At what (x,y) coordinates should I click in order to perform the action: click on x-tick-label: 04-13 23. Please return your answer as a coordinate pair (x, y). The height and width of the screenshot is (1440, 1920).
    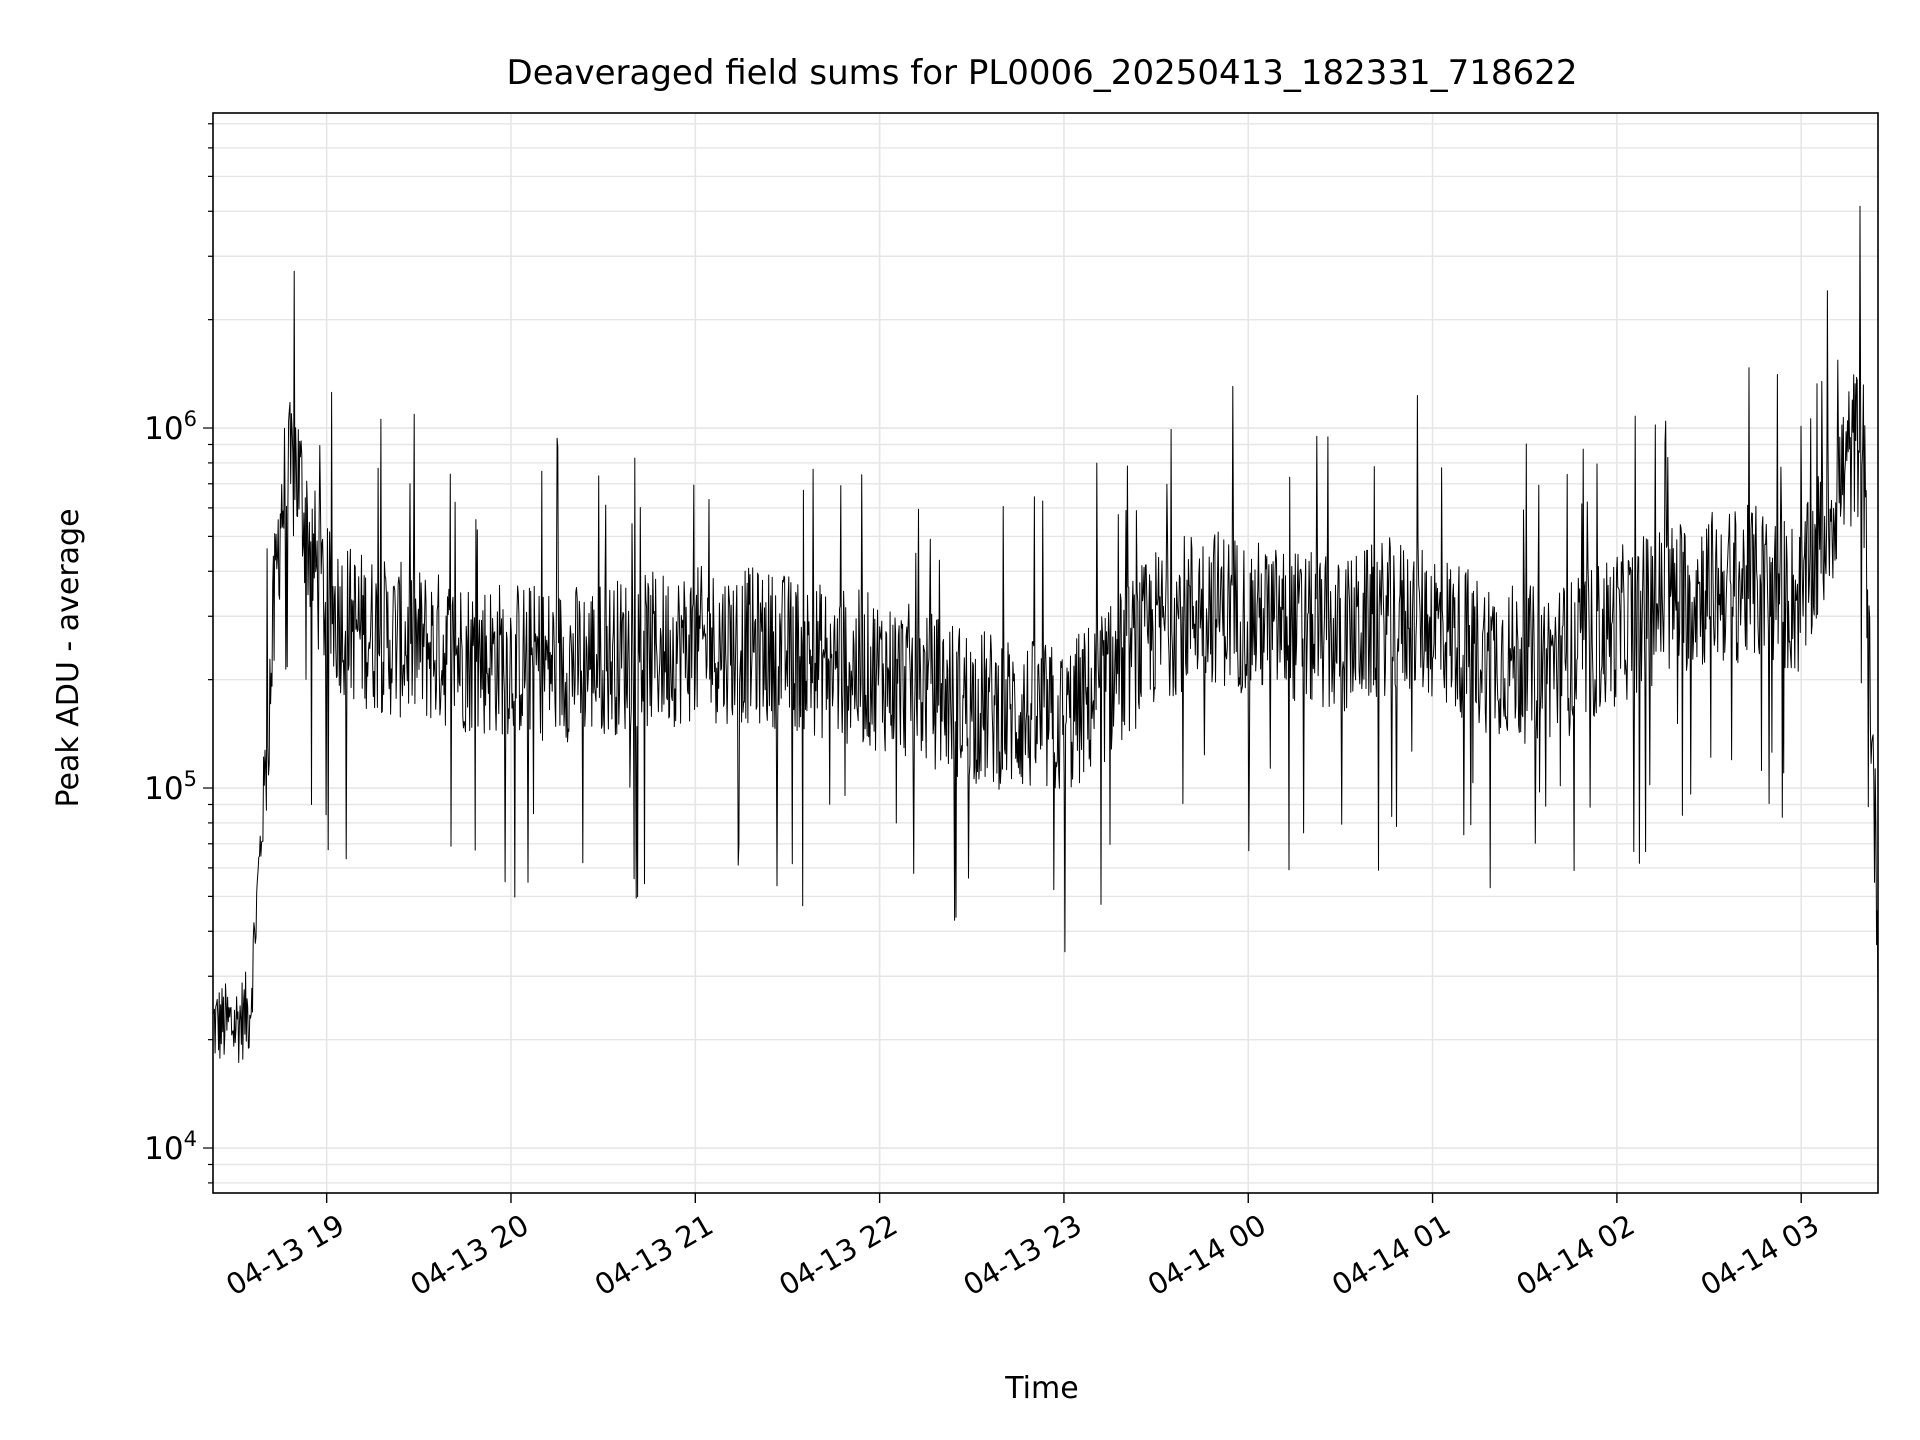
    Looking at the image, I should click on (1023, 1255).